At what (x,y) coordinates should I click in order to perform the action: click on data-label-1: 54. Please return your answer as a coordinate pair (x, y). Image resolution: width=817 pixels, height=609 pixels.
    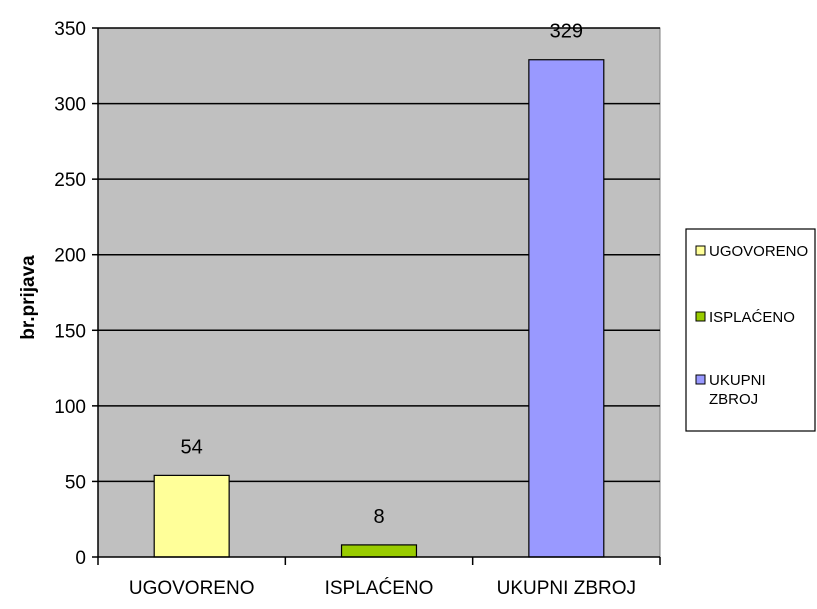
    Looking at the image, I should click on (192, 447).